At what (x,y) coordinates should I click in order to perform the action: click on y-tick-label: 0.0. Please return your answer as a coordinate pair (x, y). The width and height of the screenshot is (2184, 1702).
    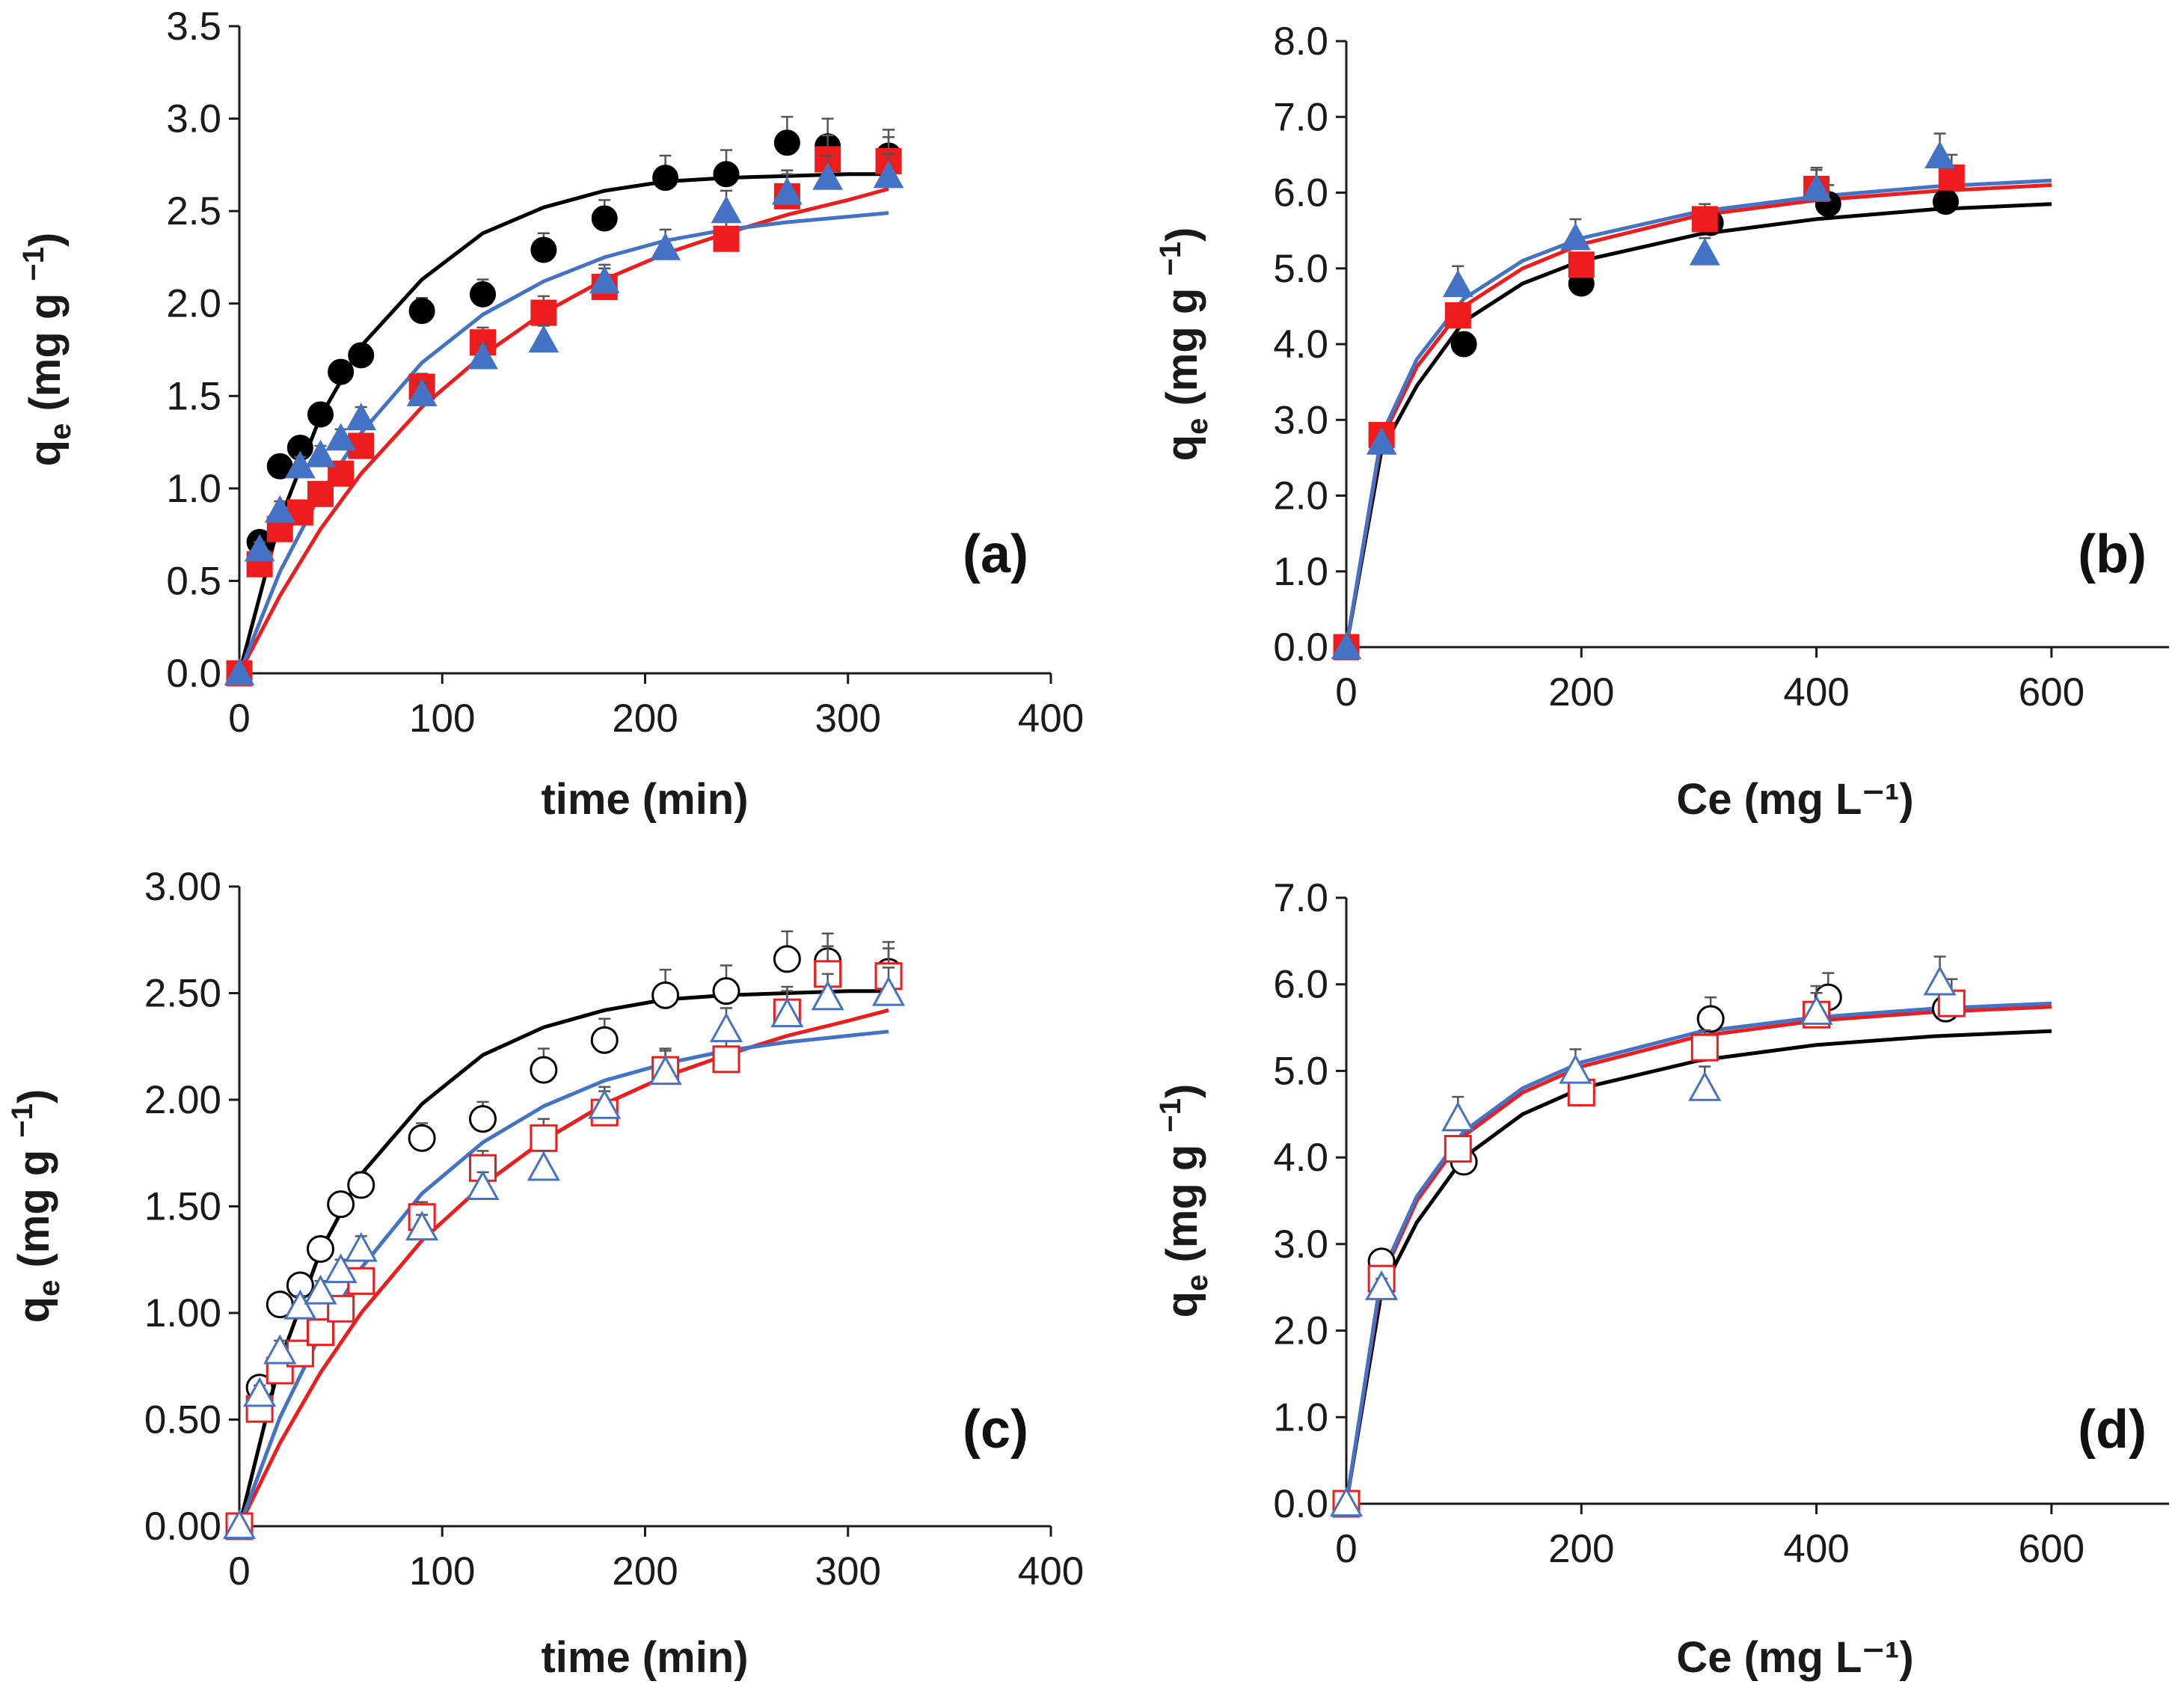
    Looking at the image, I should click on (193, 674).